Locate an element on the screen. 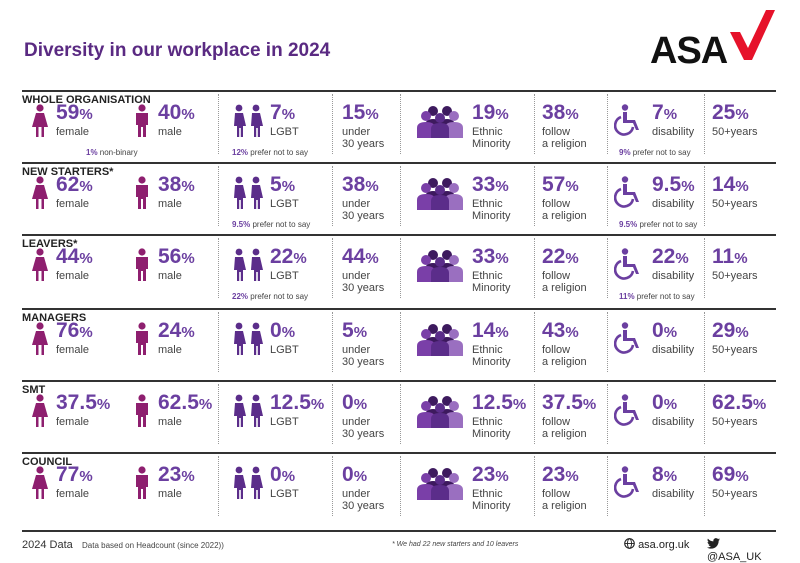 The height and width of the screenshot is (563, 800). religion-stat: 43% follow a religion is located at coordinates (564, 344).